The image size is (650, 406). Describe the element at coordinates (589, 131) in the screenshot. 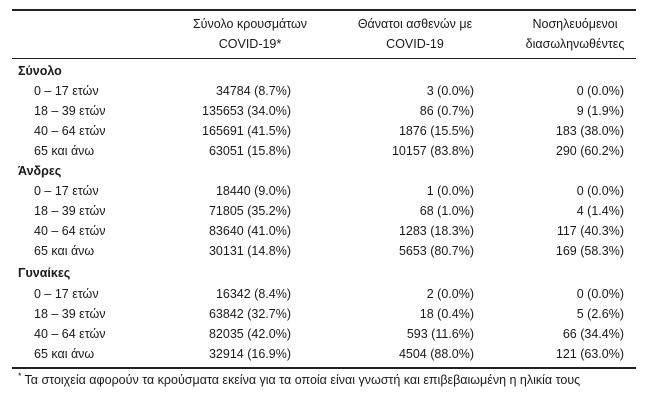

I see `intubated-value: 183 (38.0%)` at that location.